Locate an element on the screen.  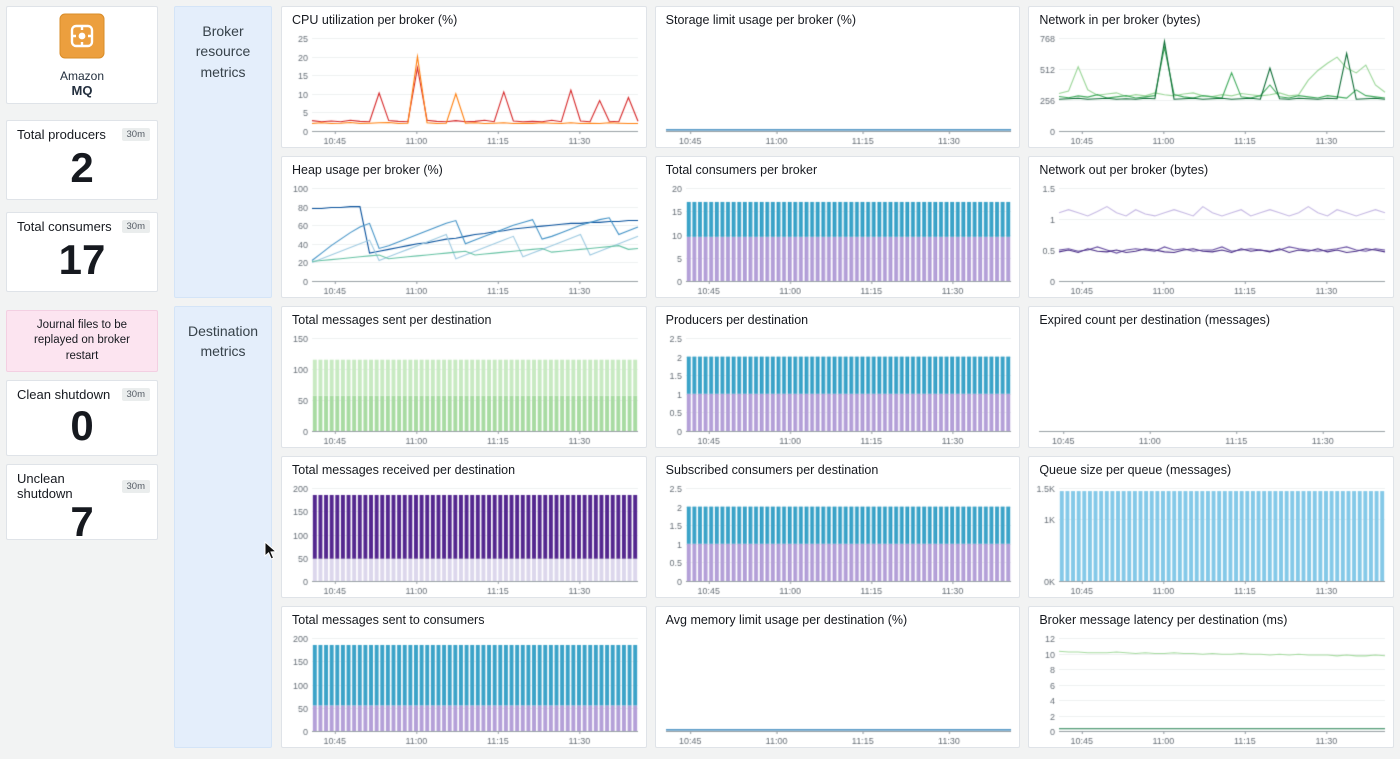
section-broker-resource-metrics: Broker resource metrics is located at coordinates (223, 152).